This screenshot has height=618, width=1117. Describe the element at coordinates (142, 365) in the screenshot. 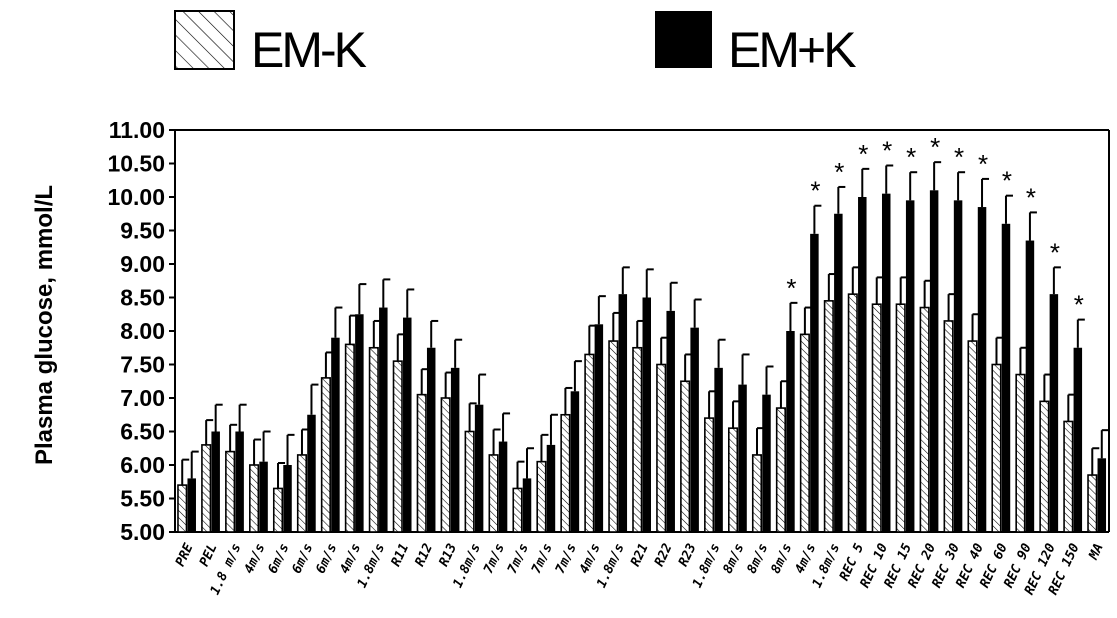

I see `y-tick-label: 7.50` at that location.